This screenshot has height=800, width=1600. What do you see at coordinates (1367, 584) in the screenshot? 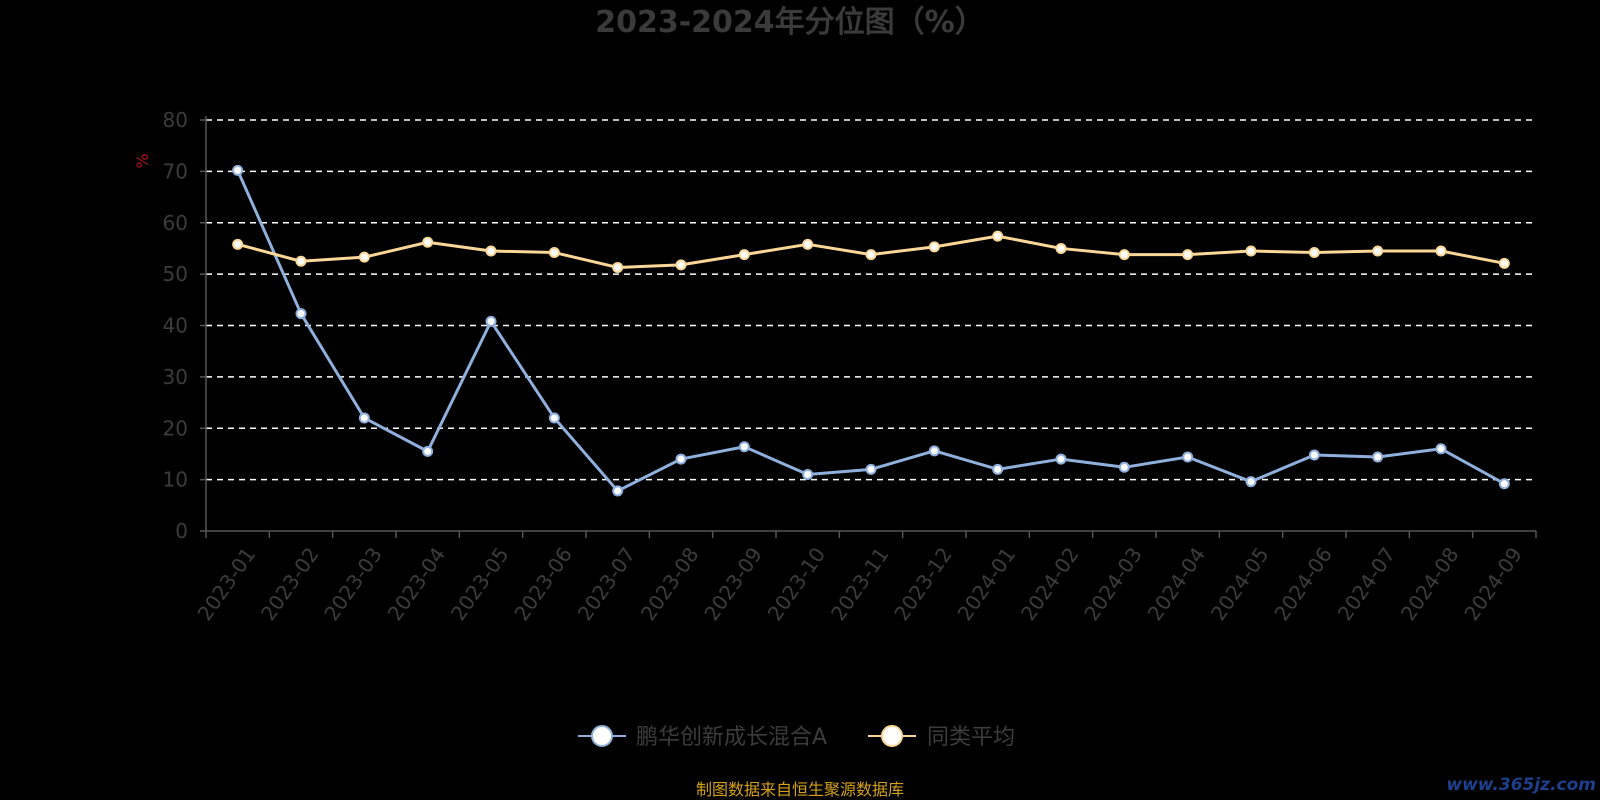
I see `x-tick-label: 2024-07` at bounding box center [1367, 584].